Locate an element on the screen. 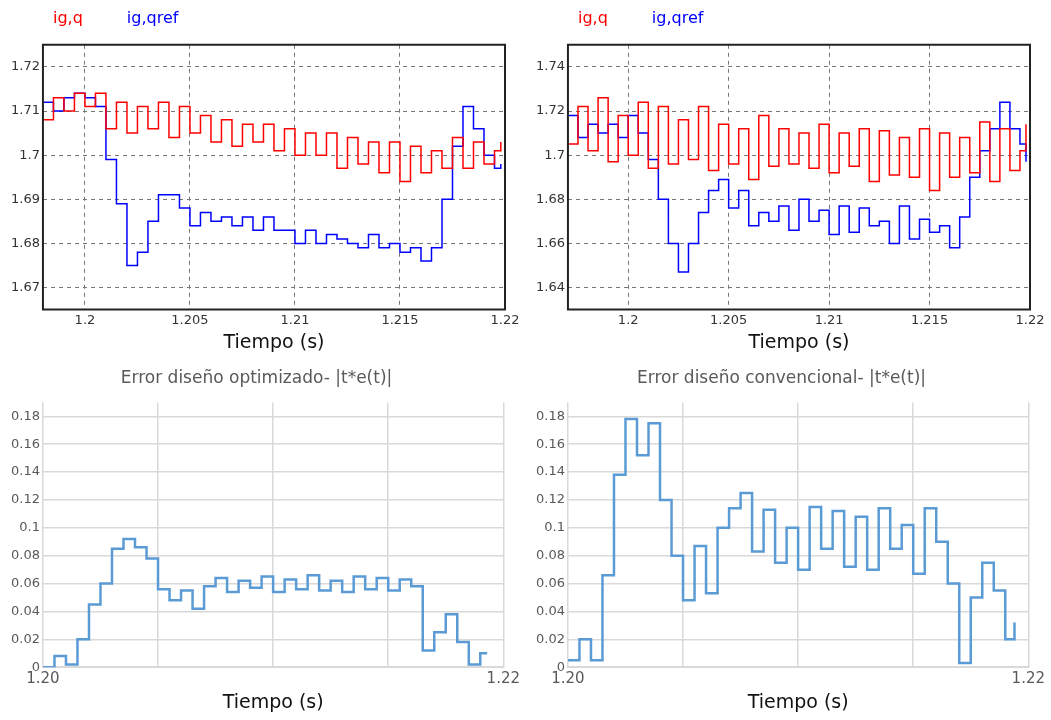 This screenshot has width=1051, height=720. y-tick-label: 1.67 is located at coordinates (25, 286).